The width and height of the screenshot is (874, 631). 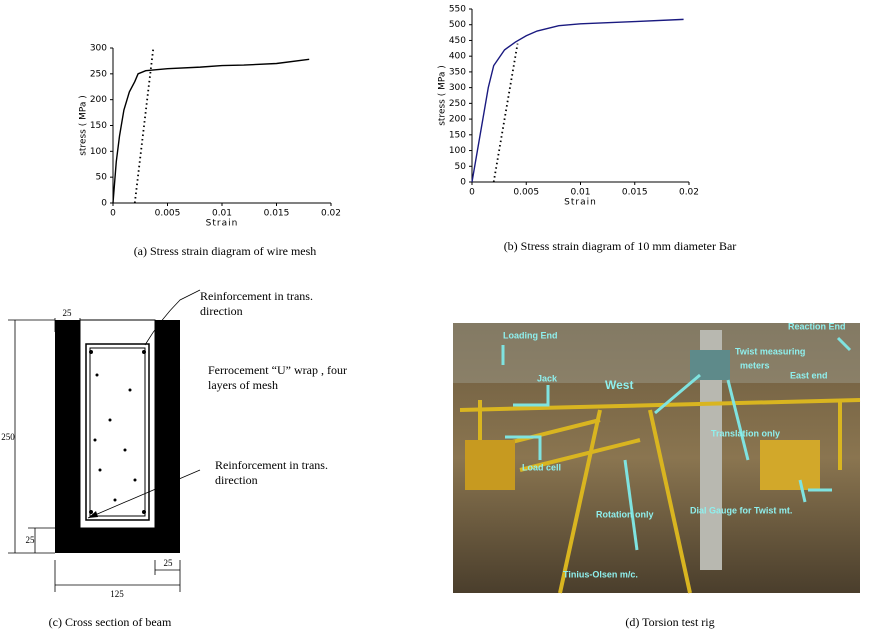 I want to click on y-tick-label: 550, so click(x=457, y=10).